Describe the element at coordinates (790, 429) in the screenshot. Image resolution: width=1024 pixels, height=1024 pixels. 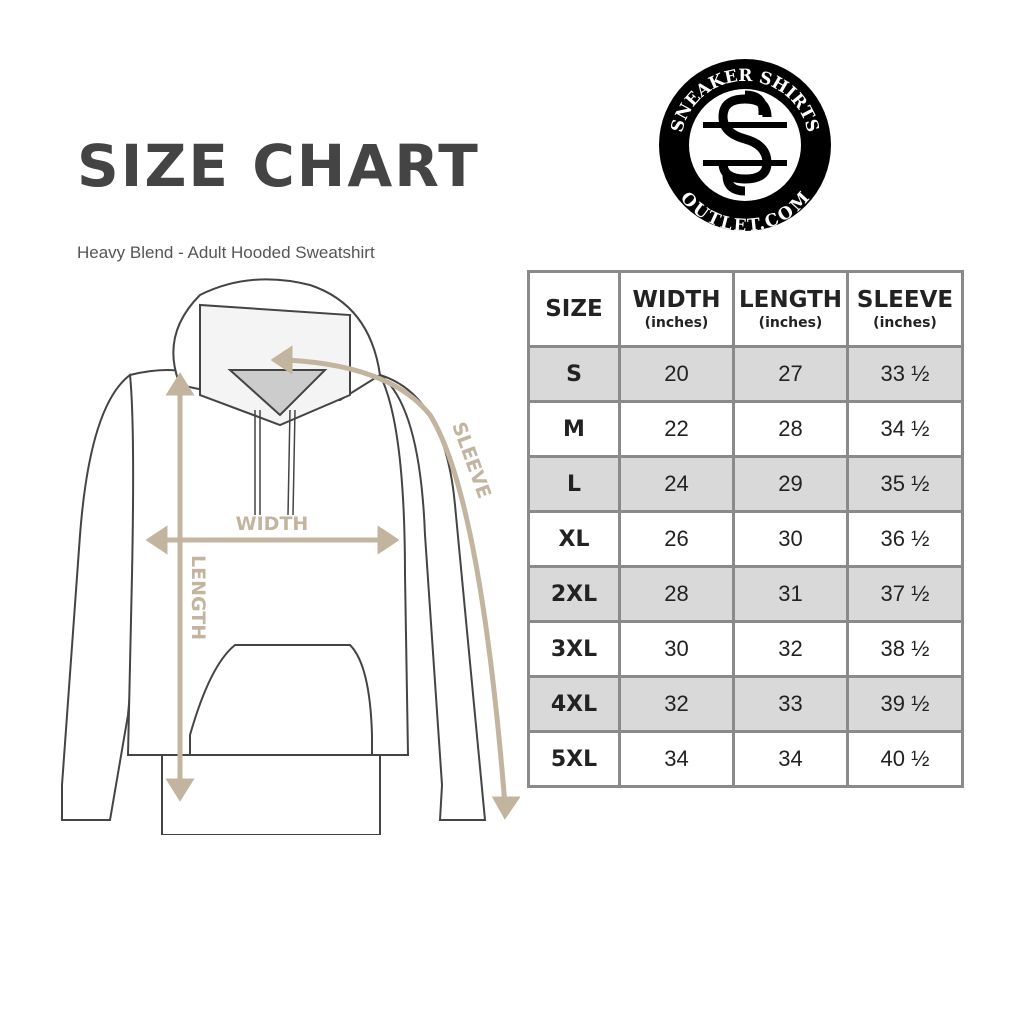
I see `length-cell: 28` at that location.